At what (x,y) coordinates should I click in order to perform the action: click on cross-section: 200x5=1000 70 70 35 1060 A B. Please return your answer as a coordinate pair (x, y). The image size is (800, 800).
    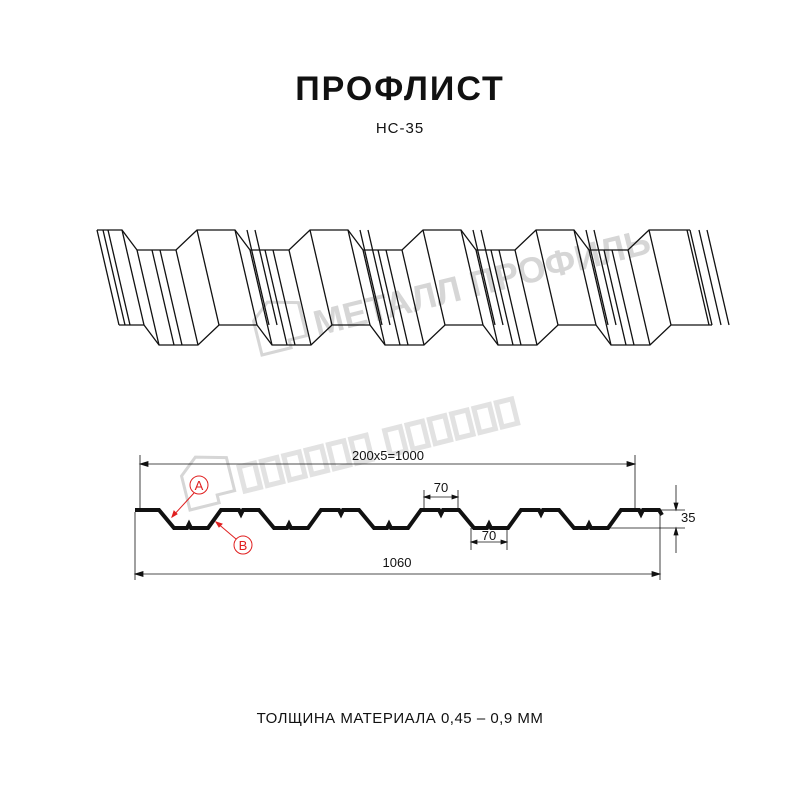
    Looking at the image, I should click on (414, 514).